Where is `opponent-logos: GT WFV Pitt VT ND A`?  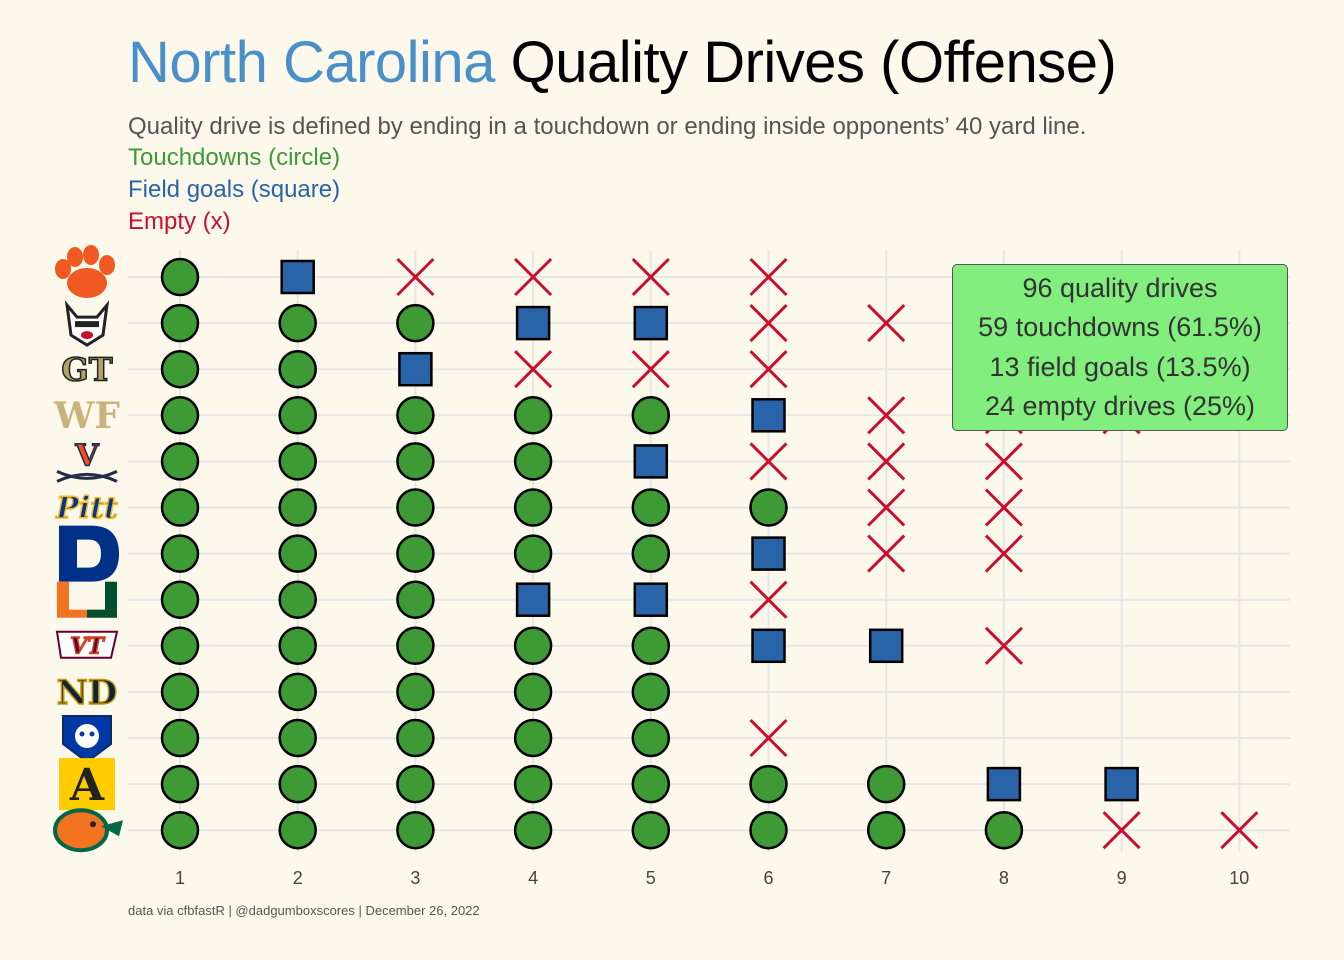 opponent-logos: GT WFV Pitt VT ND A is located at coordinates (88, 549).